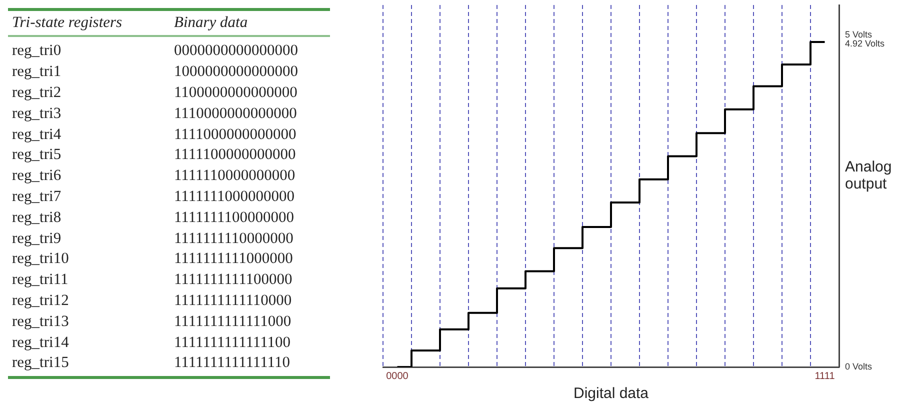 The height and width of the screenshot is (411, 902). I want to click on text: 1111100000000000, so click(235, 155).